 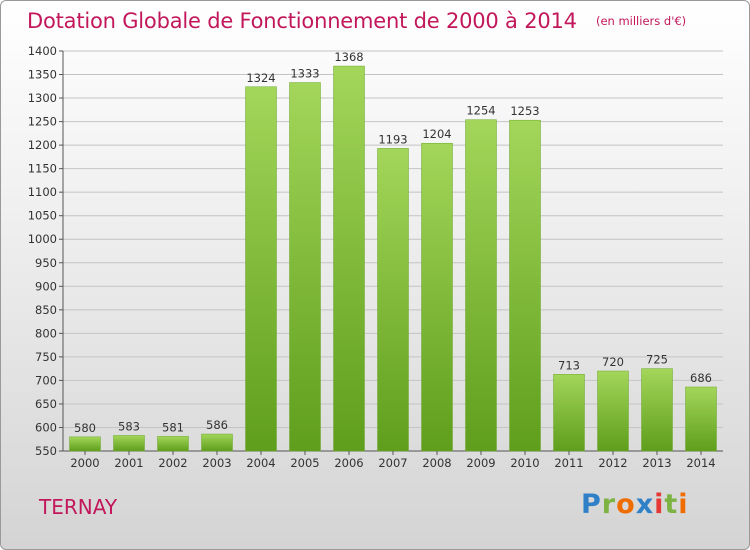 What do you see at coordinates (46, 380) in the screenshot?
I see `y-tick-label: 700` at bounding box center [46, 380].